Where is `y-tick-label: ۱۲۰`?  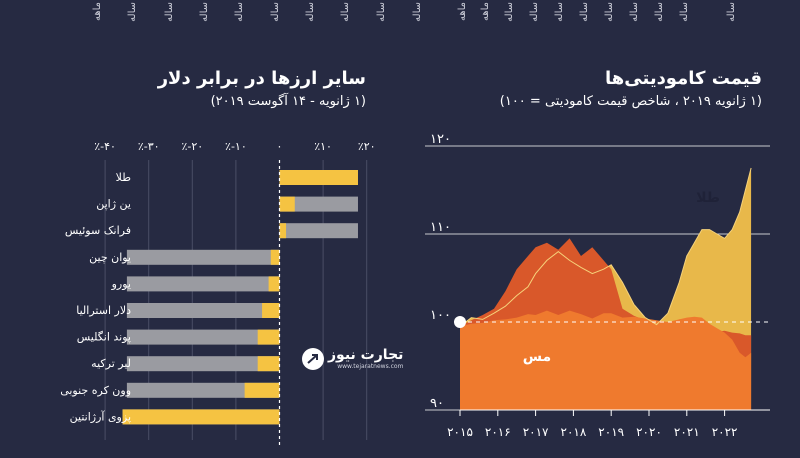
y-tick-label: ۱۲۰ is located at coordinates (440, 139).